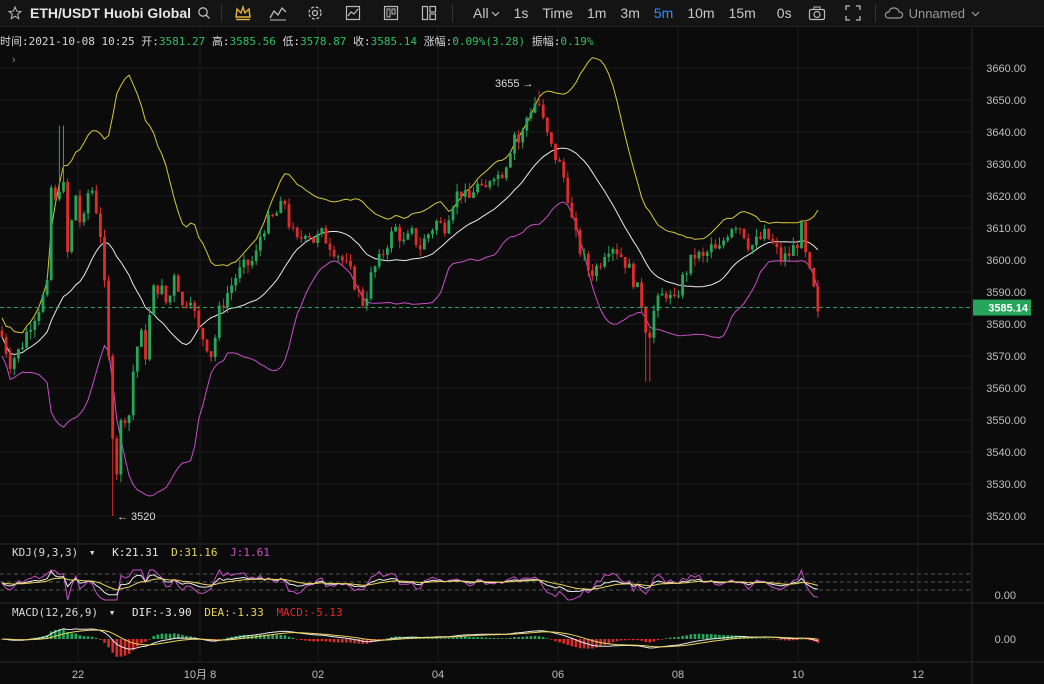 The height and width of the screenshot is (684, 1044). Describe the element at coordinates (781, 13) in the screenshot. I see `interval-0s: 0s` at that location.